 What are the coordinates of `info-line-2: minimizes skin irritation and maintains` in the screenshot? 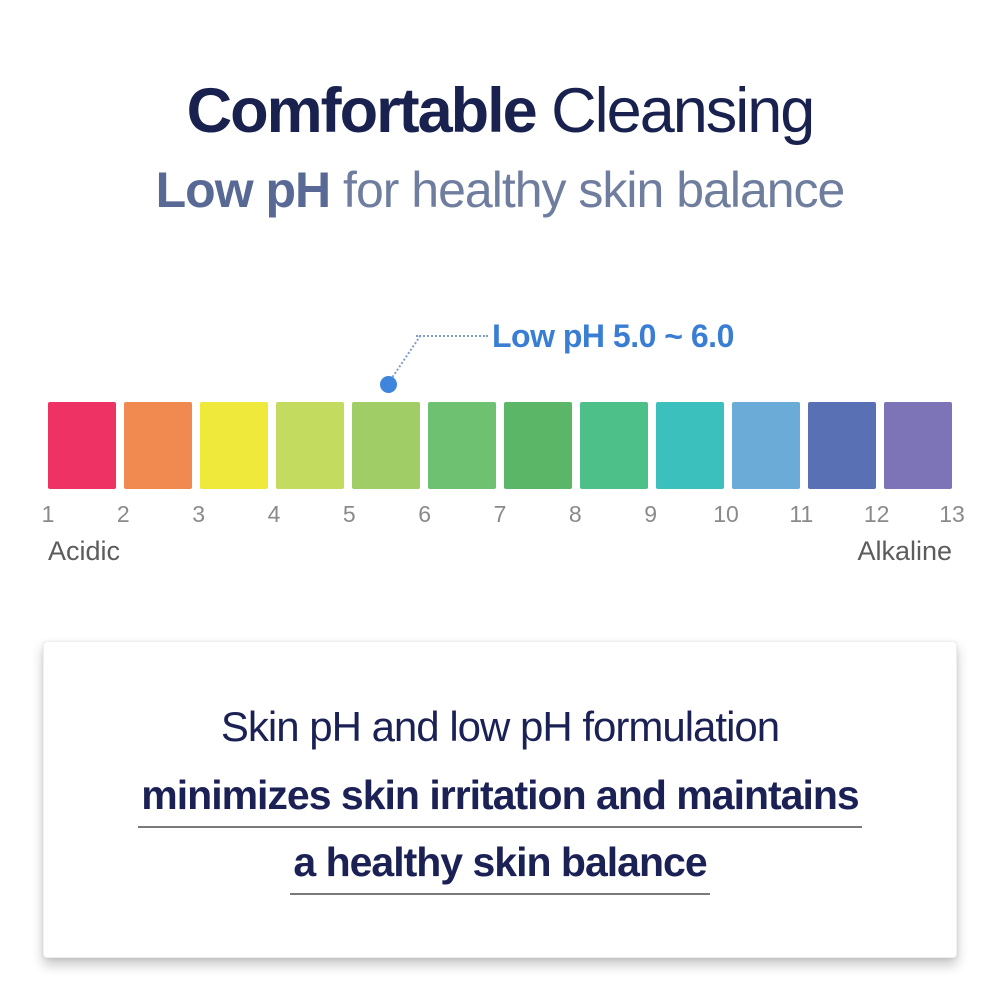 It's located at (500, 800).